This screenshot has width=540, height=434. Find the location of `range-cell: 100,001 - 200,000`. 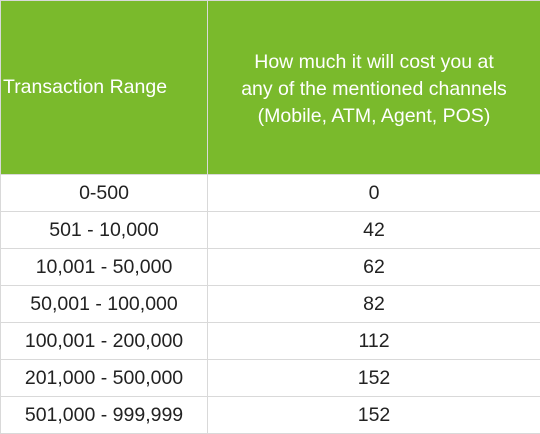

range-cell: 100,001 - 200,000 is located at coordinates (104, 341).